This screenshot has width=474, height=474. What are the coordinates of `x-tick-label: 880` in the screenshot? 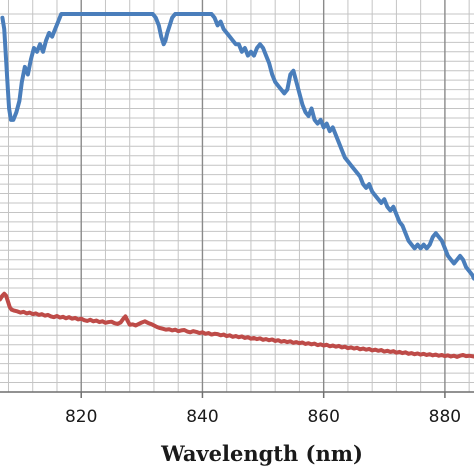 It's located at (445, 417).